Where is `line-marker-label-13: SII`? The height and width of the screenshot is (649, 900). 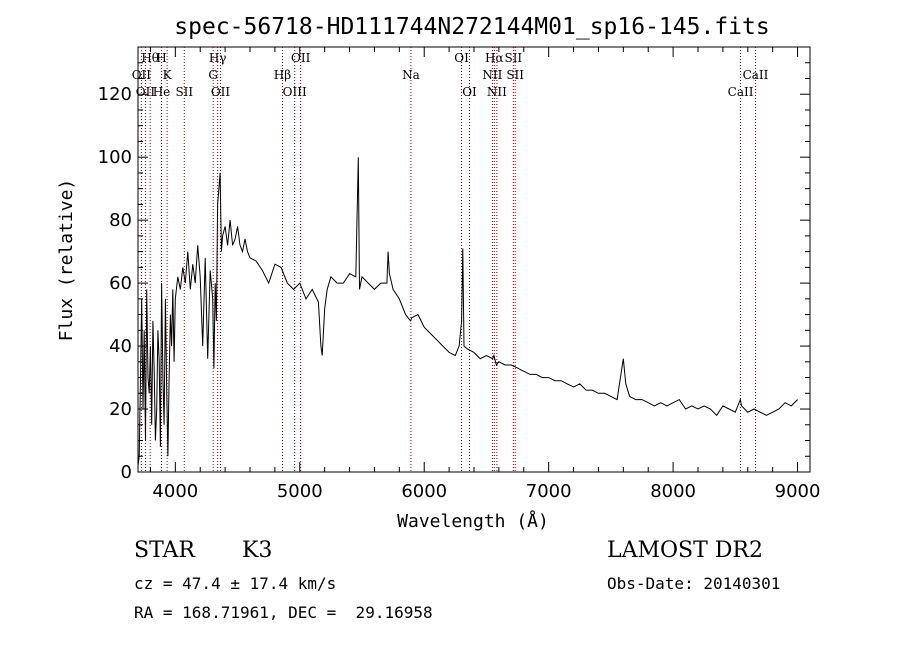 line-marker-label-13: SII is located at coordinates (515, 75).